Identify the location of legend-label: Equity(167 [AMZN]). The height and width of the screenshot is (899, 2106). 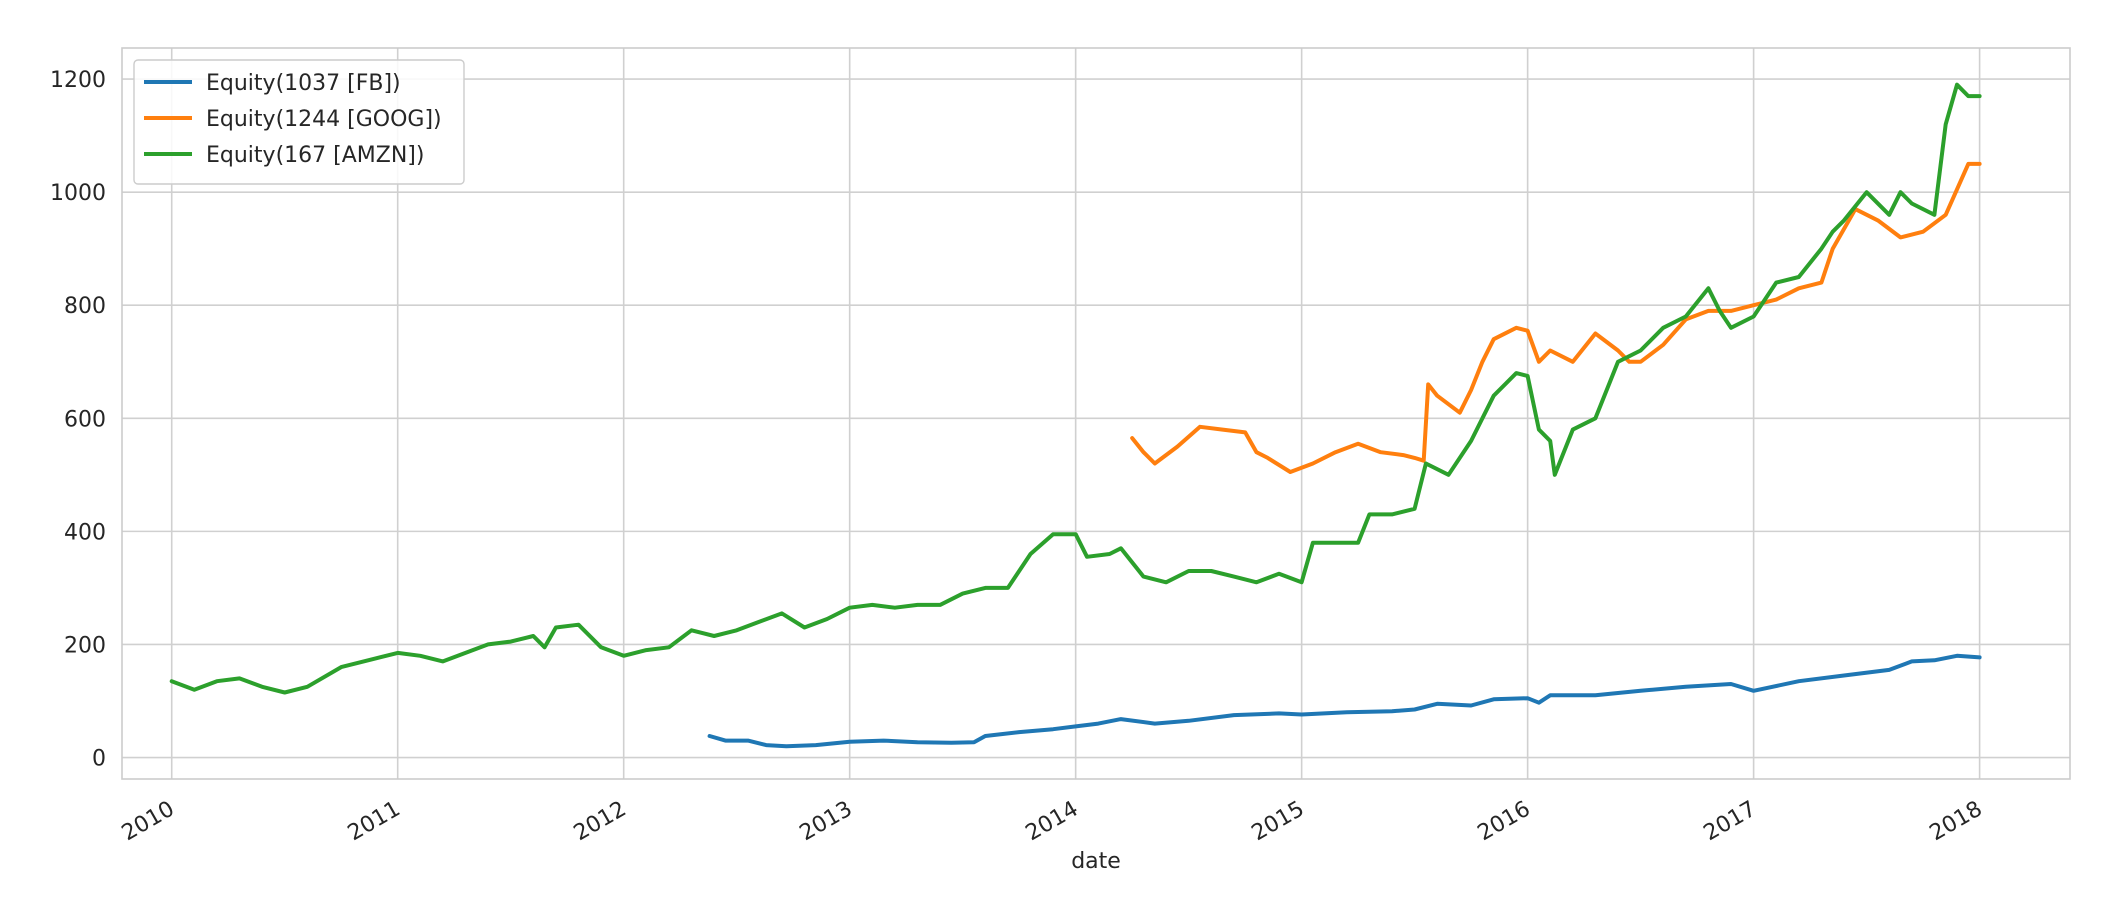
(315, 155).